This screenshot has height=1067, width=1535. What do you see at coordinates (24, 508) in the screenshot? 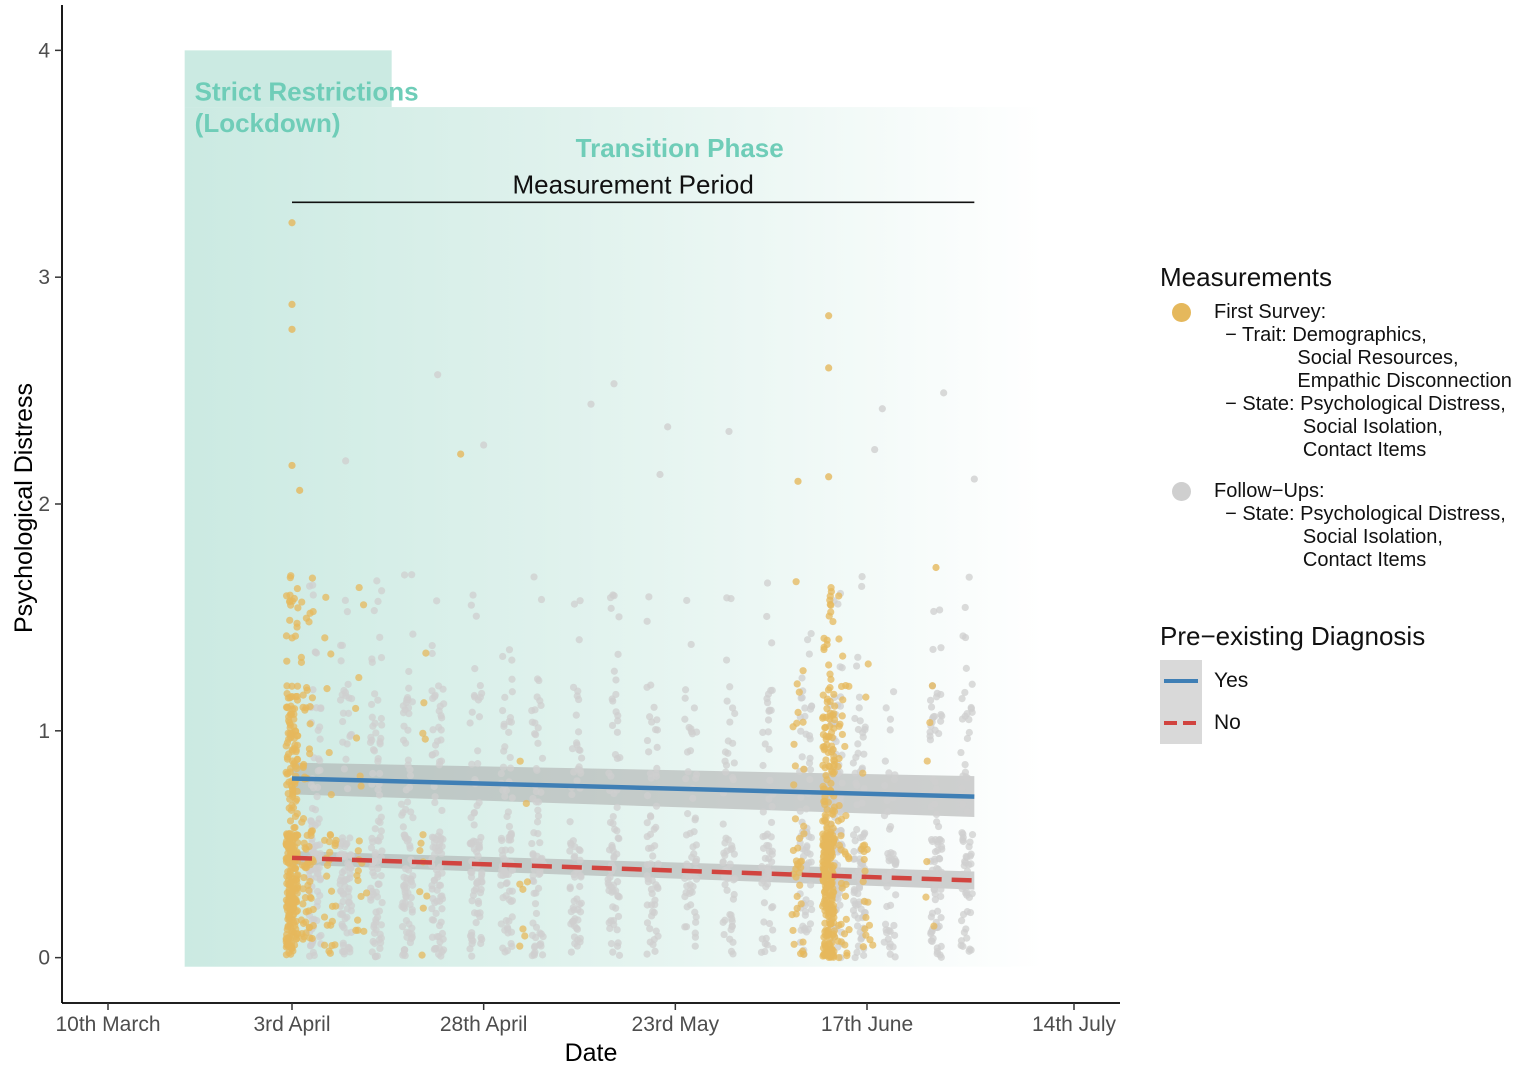
I see `y-axis-title: Psychological Distress` at bounding box center [24, 508].